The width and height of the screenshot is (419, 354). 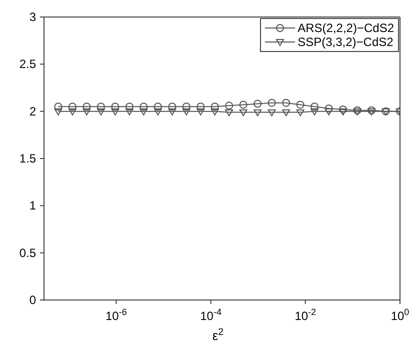 What do you see at coordinates (27, 64) in the screenshot?
I see `y-tick-label: 2.5` at bounding box center [27, 64].